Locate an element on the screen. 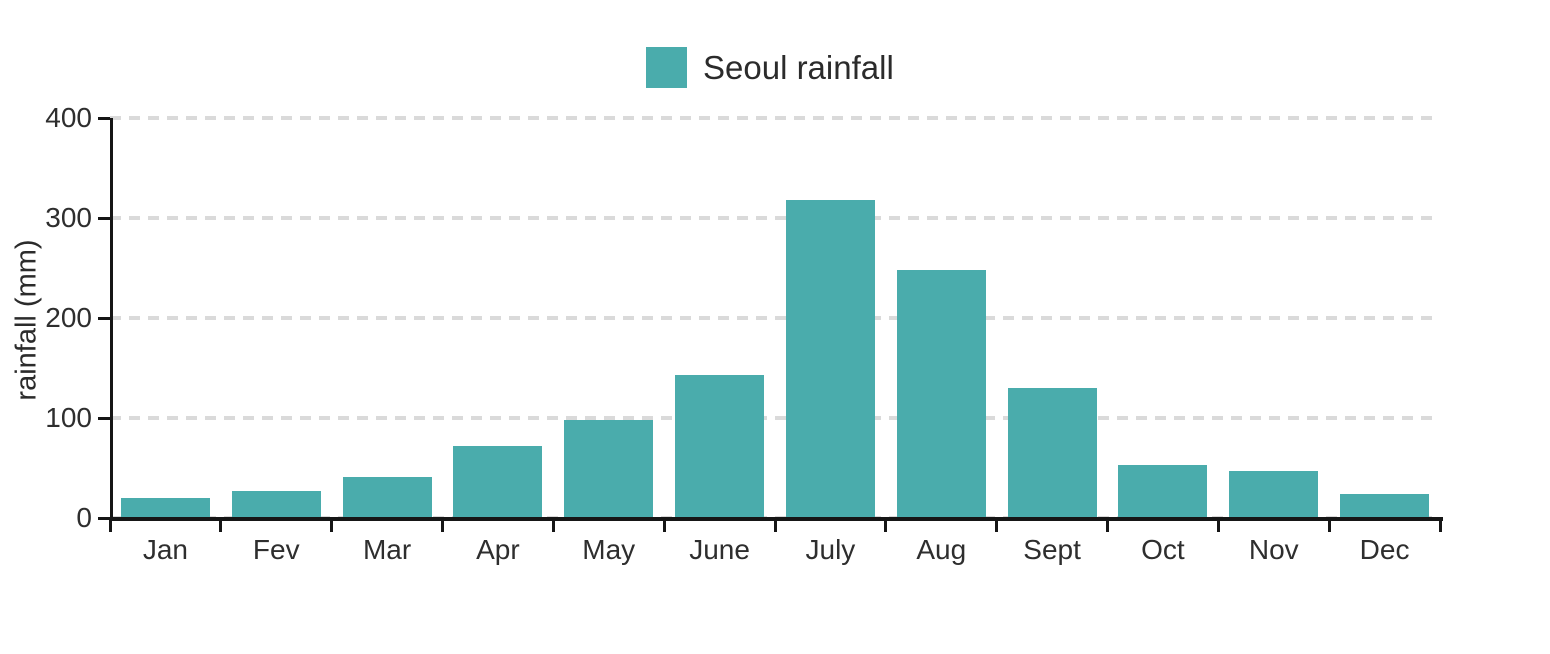 The image size is (1550, 654). x-tick-label-dec: Dec is located at coordinates (1384, 549).